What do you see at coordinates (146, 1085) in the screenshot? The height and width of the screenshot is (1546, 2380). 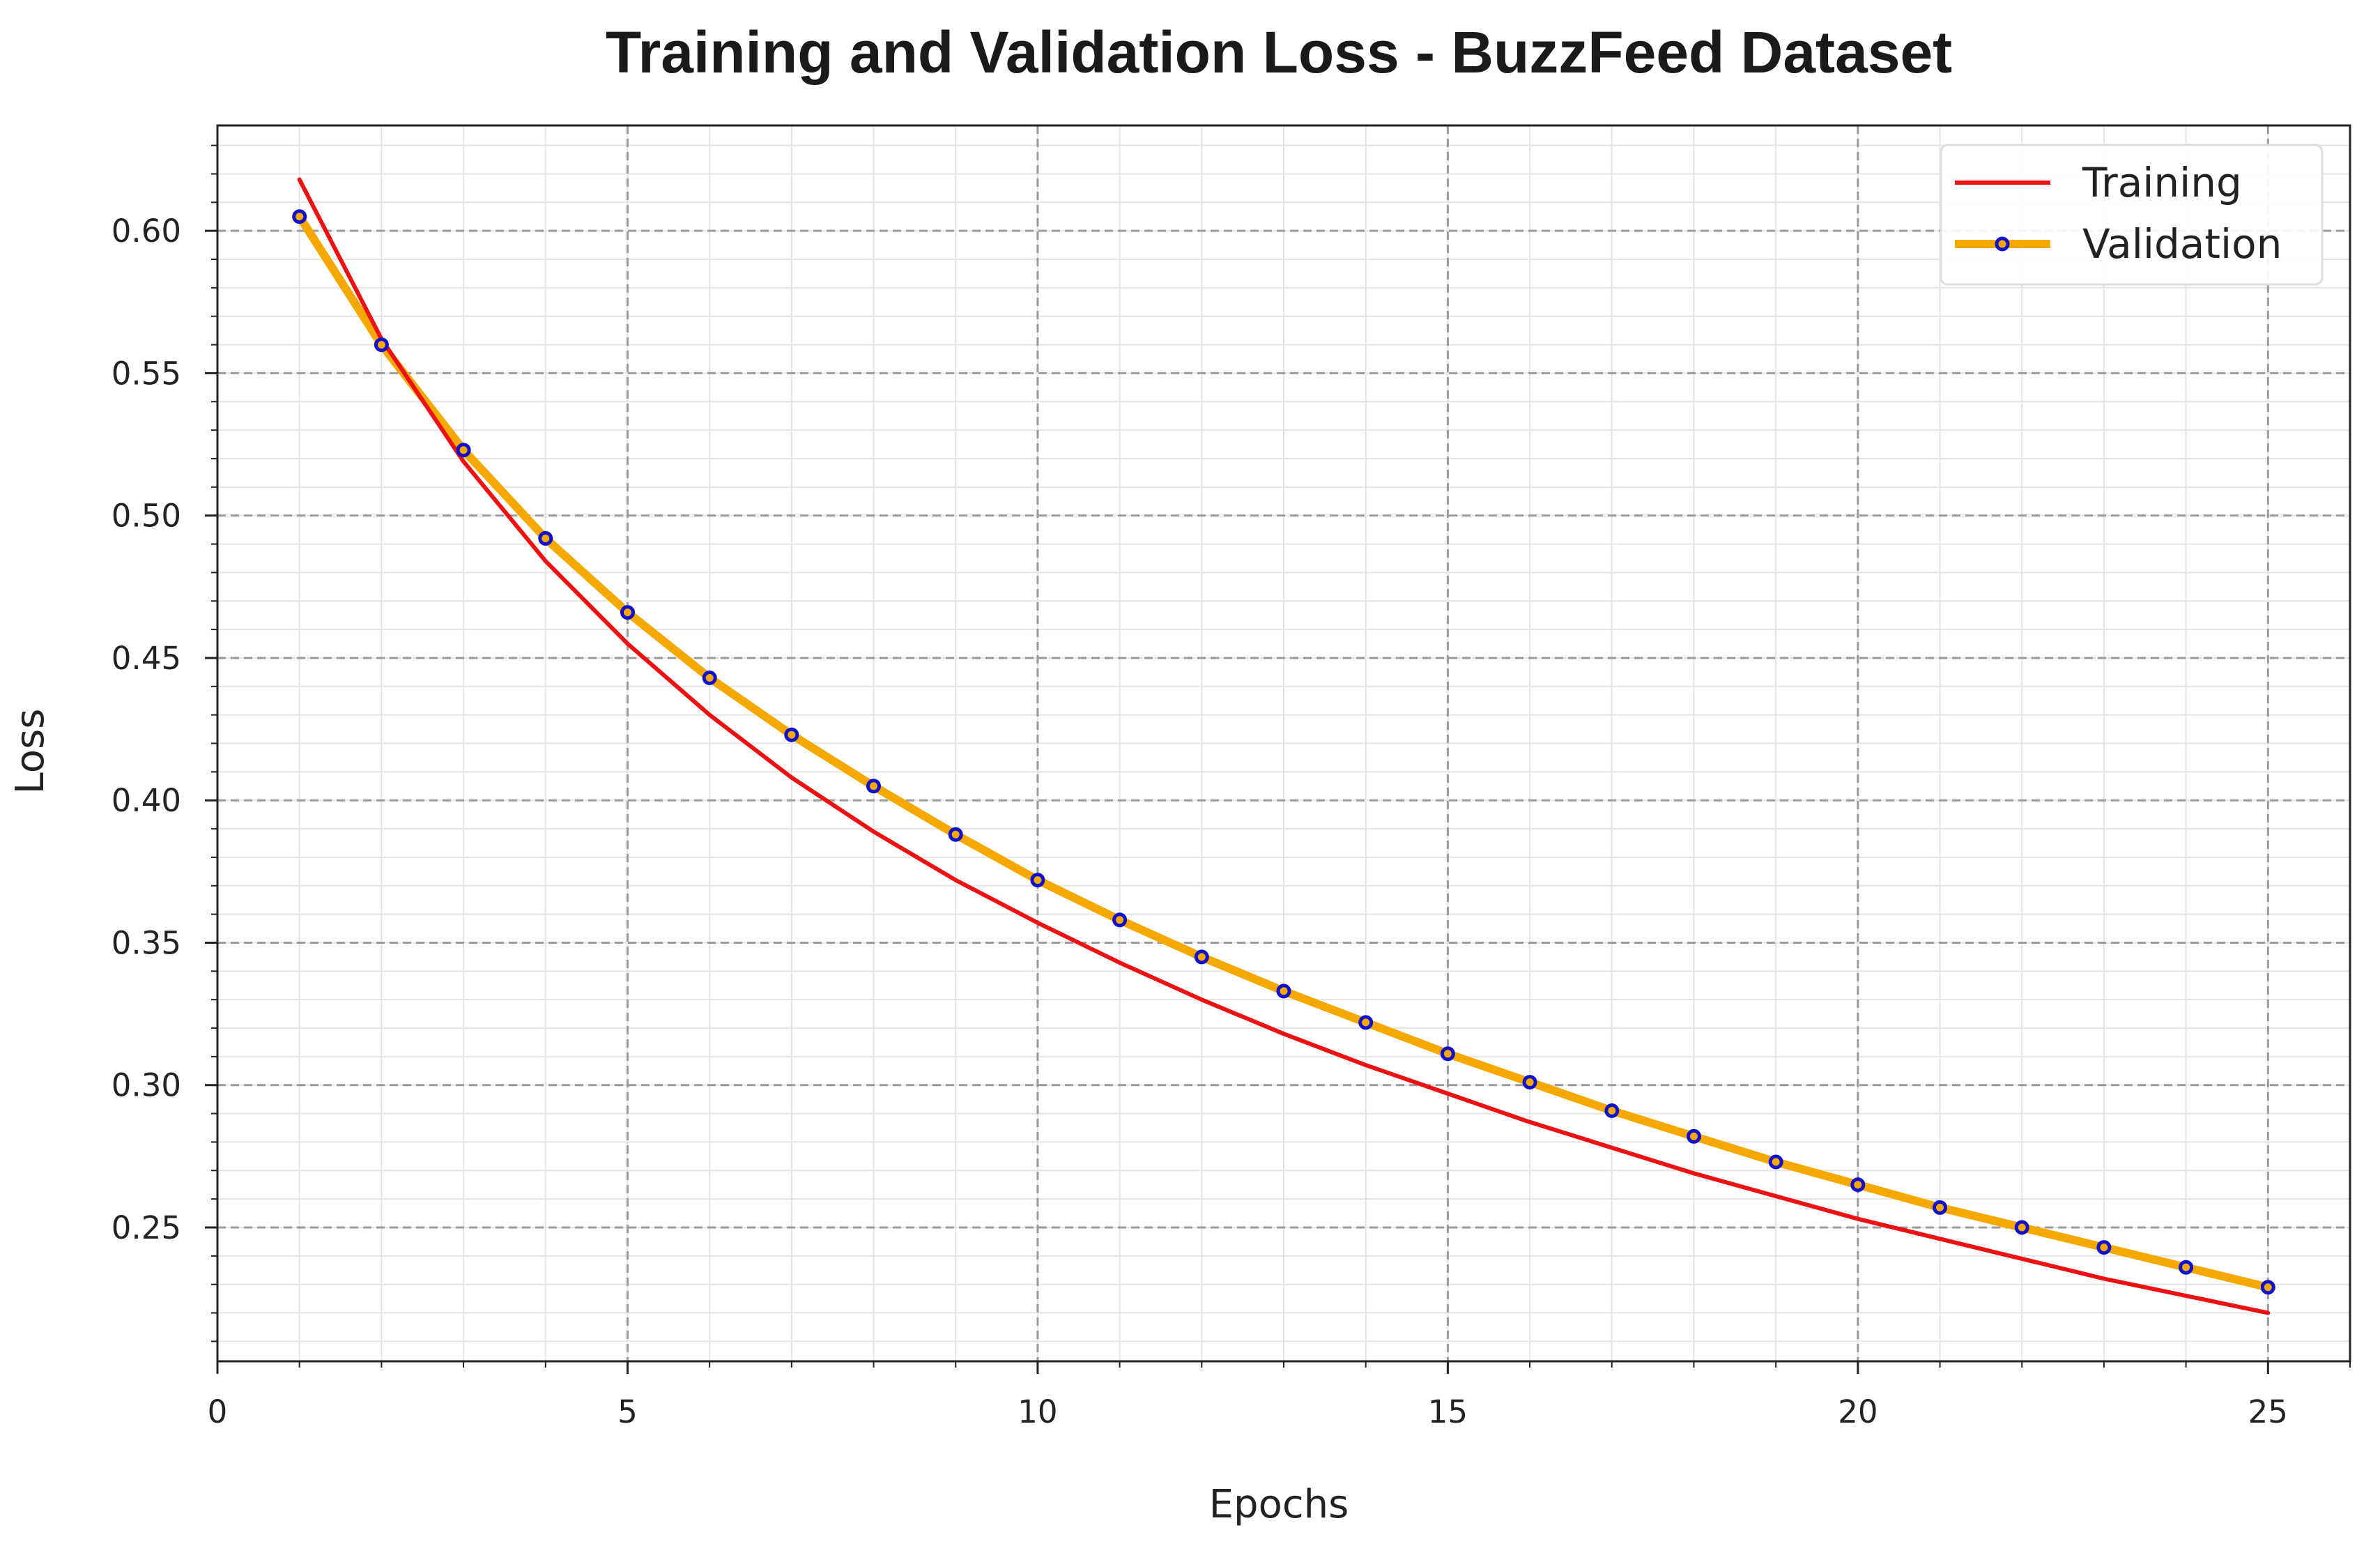 I see `y-tick-label: 0.30` at bounding box center [146, 1085].